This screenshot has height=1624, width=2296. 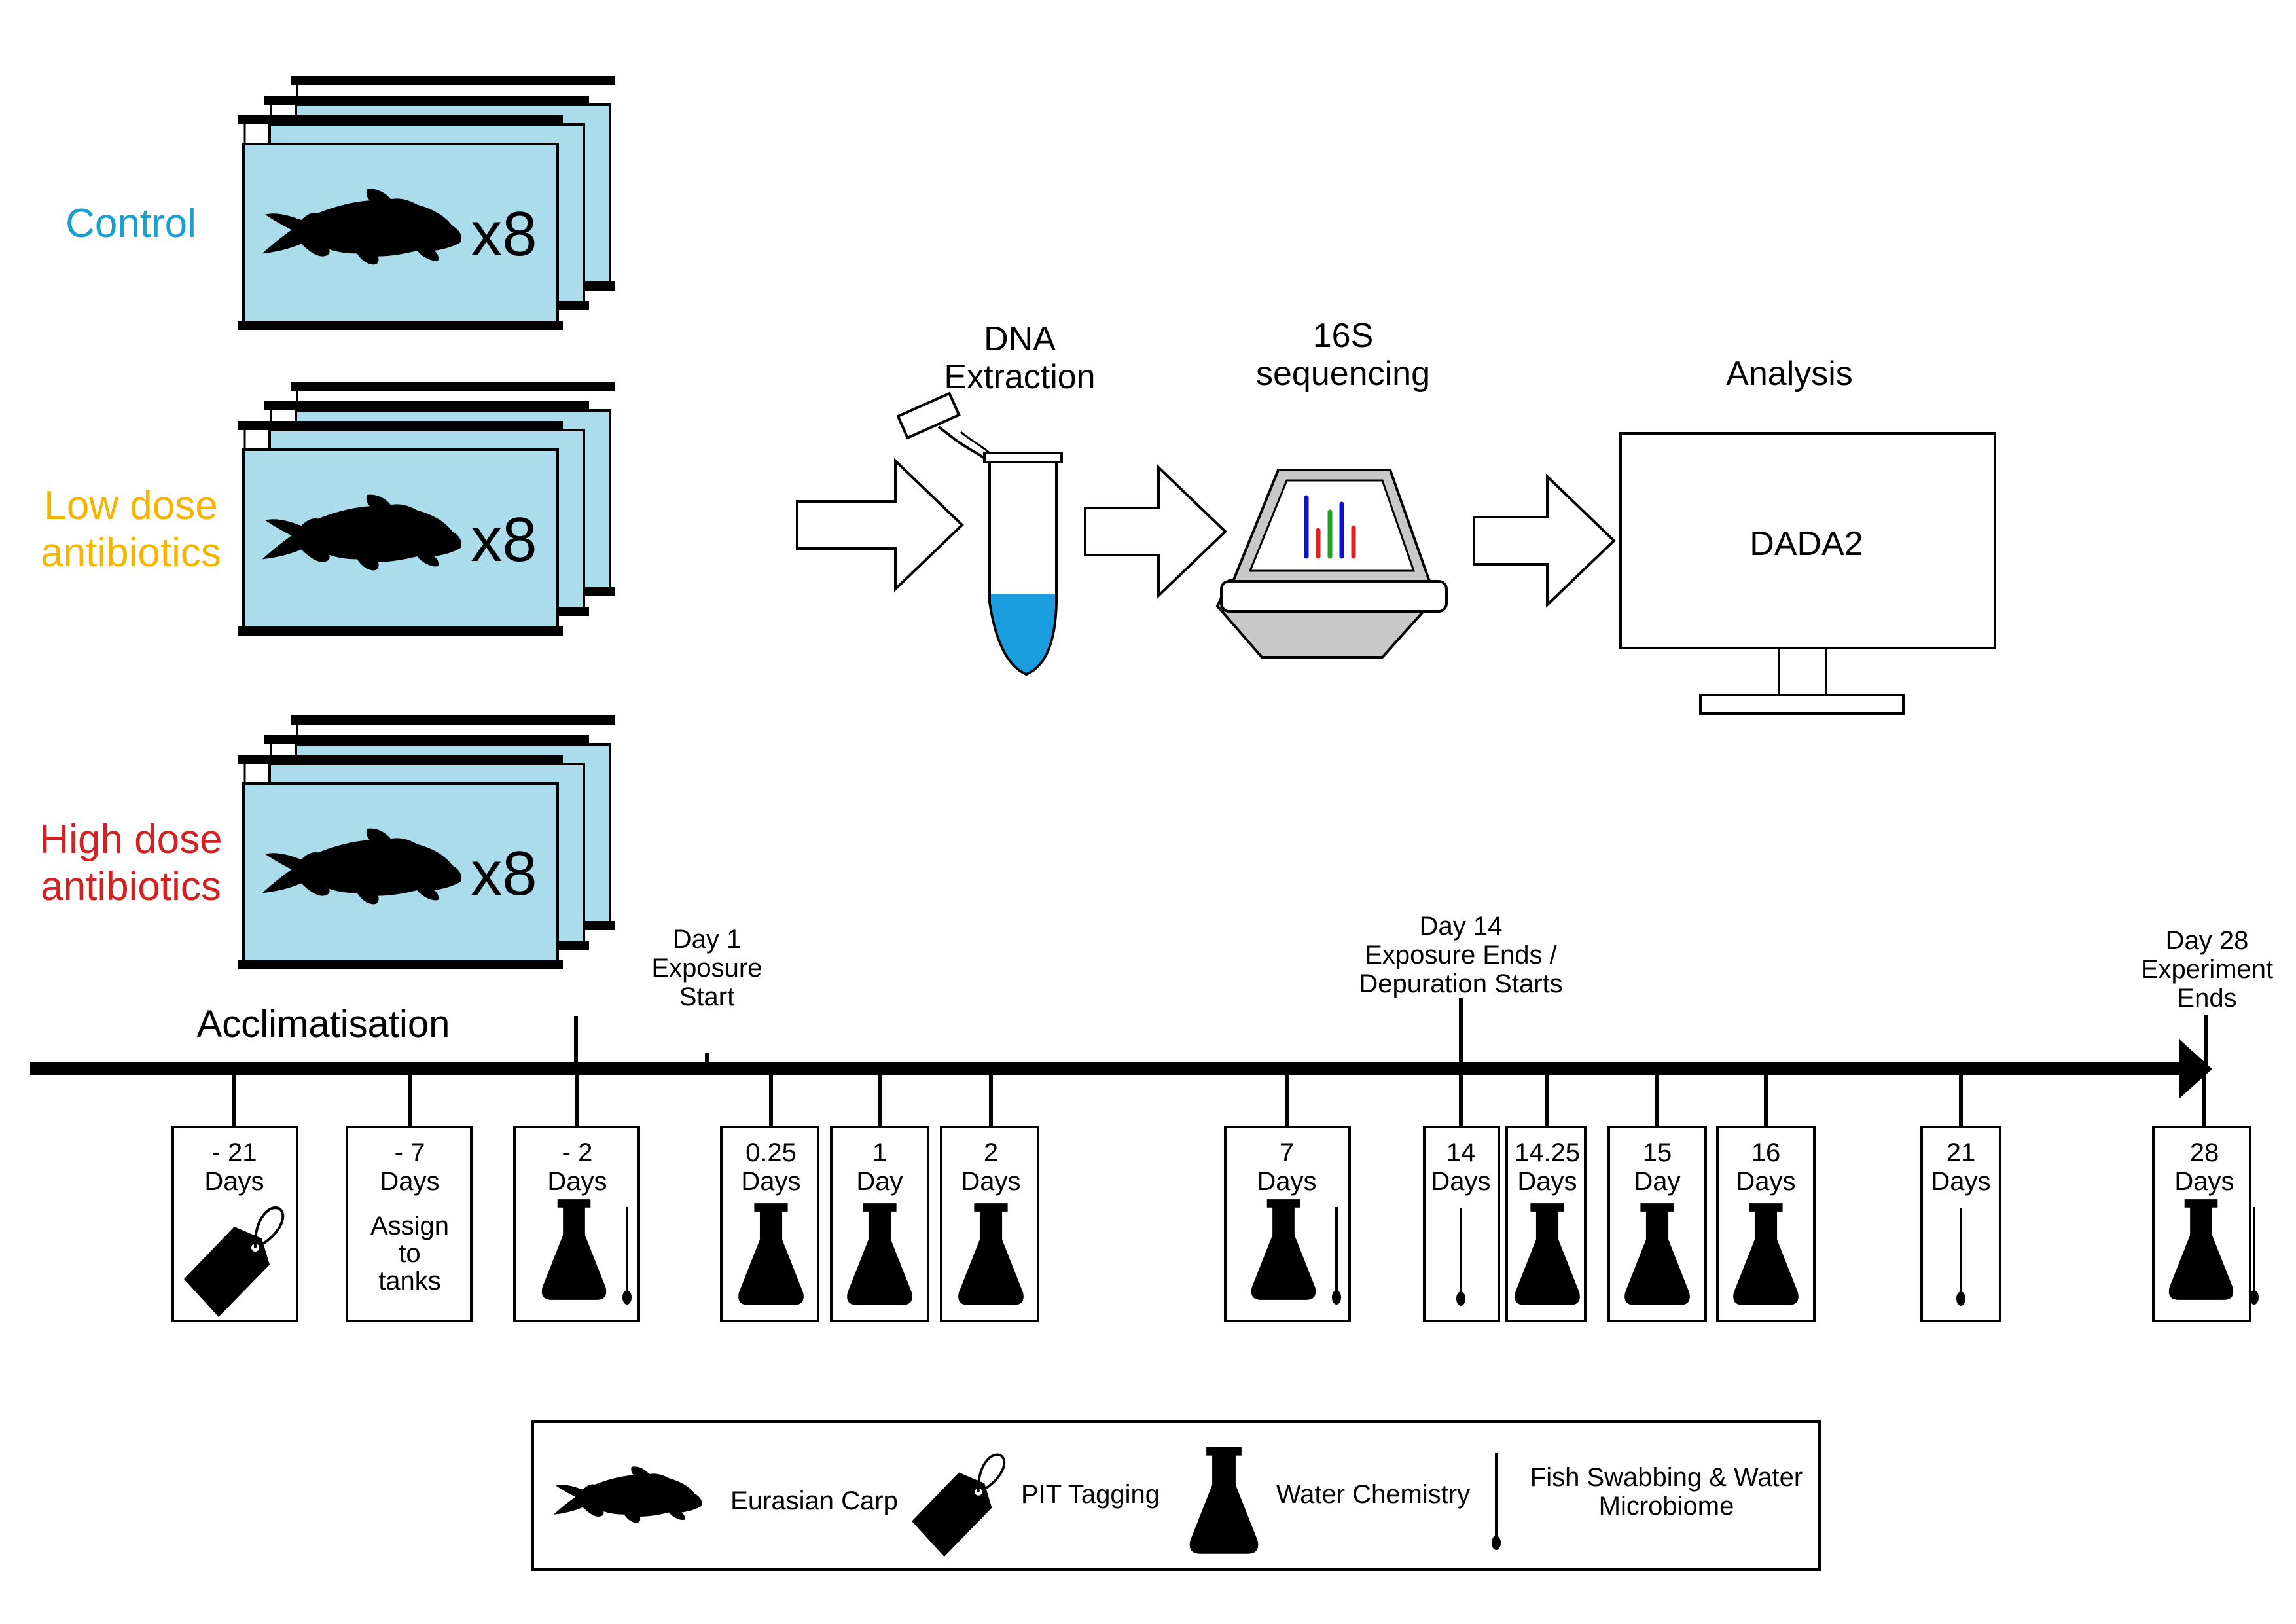 What do you see at coordinates (1343, 374) in the screenshot?
I see `step-label: sequencing` at bounding box center [1343, 374].